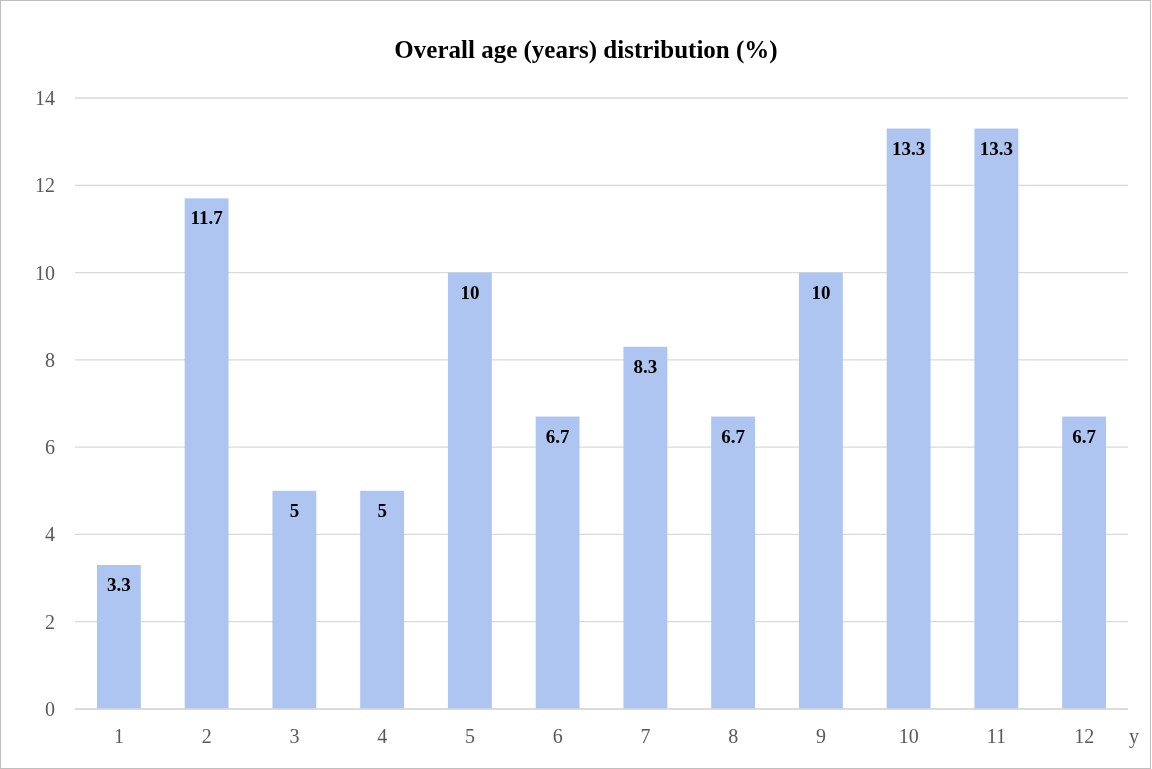 Image resolution: width=1152 pixels, height=769 pixels. What do you see at coordinates (908, 736) in the screenshot?
I see `x-tick-label: 10` at bounding box center [908, 736].